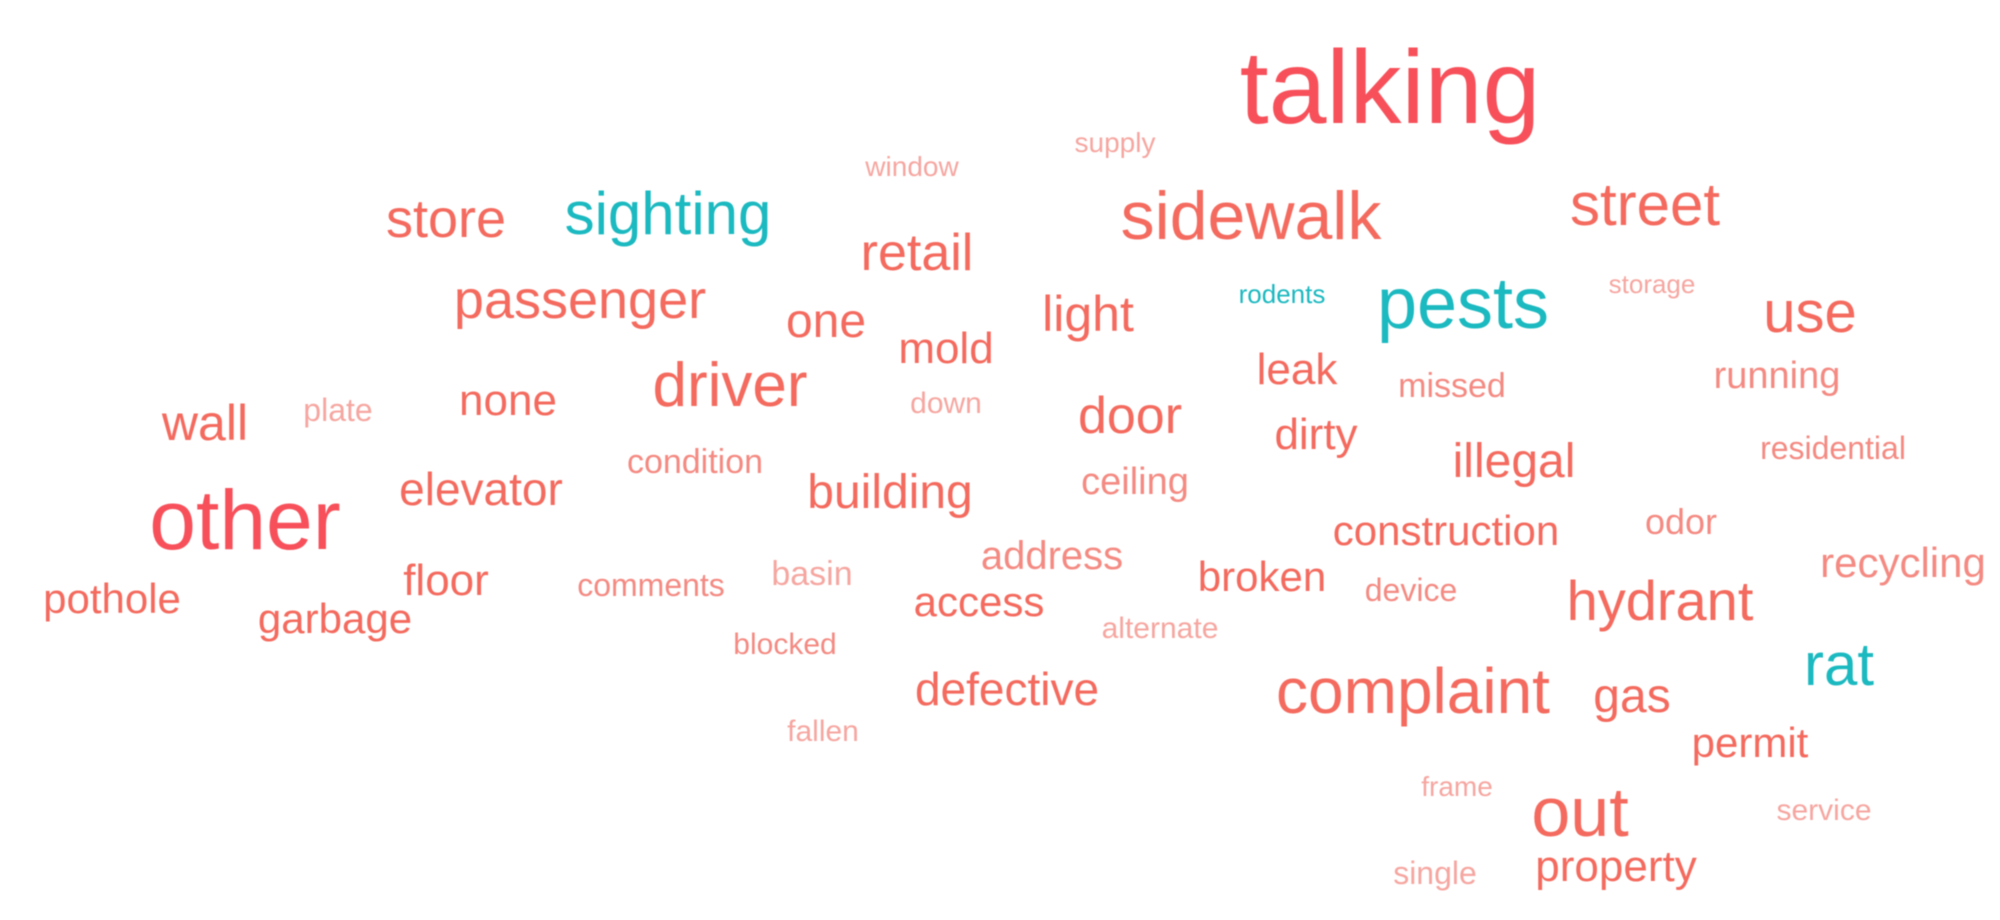 This screenshot has width=2000, height=920. What do you see at coordinates (1457, 786) in the screenshot?
I see `word-frame: frame` at bounding box center [1457, 786].